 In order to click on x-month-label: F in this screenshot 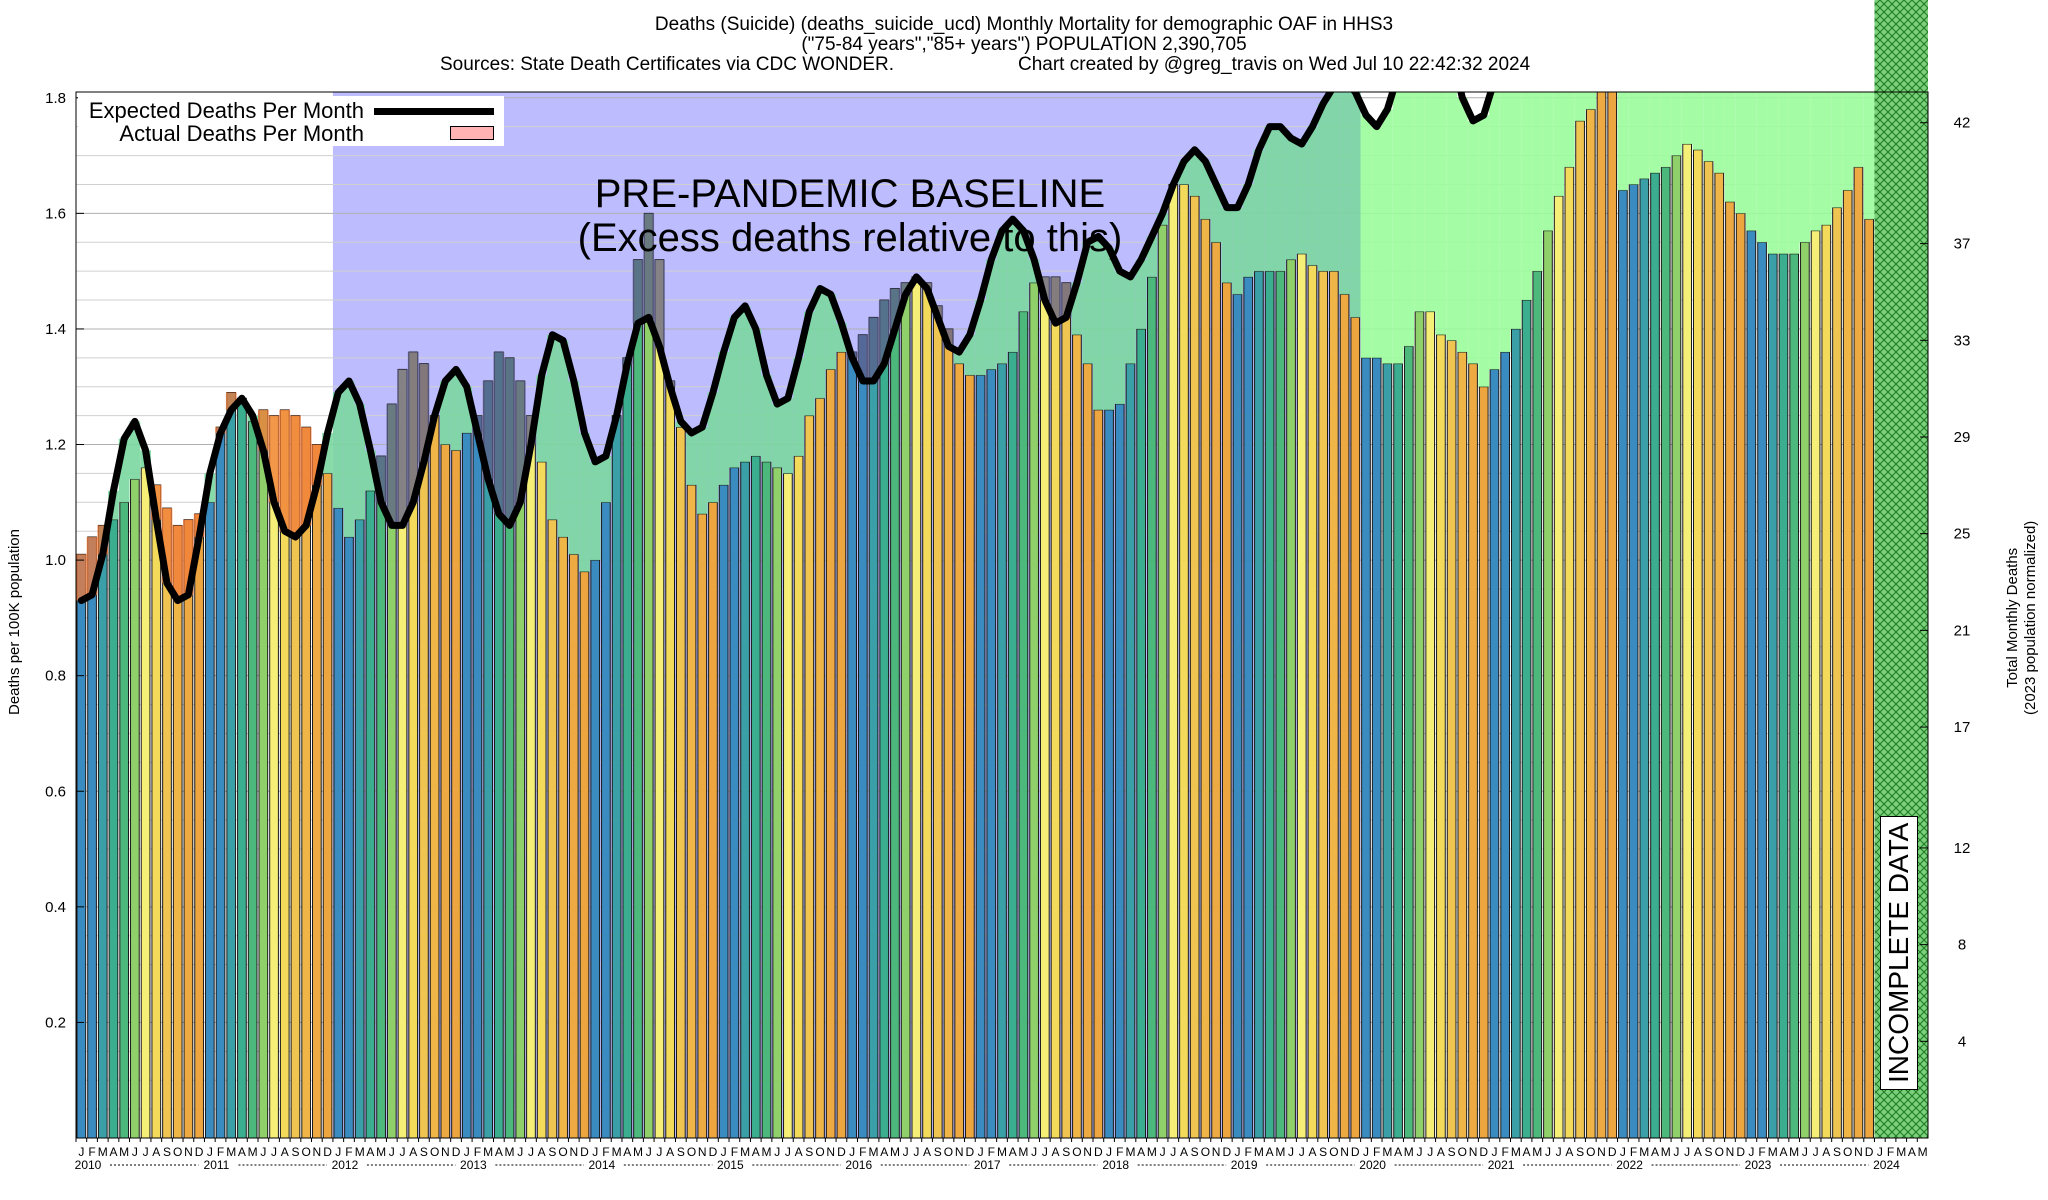, I will do `click(477, 1152)`.